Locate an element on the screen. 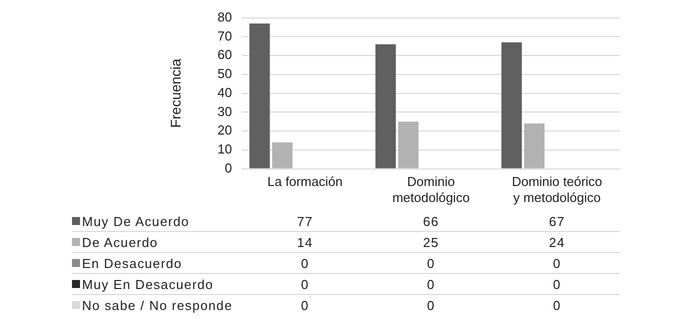  data-label: 66 is located at coordinates (431, 221).